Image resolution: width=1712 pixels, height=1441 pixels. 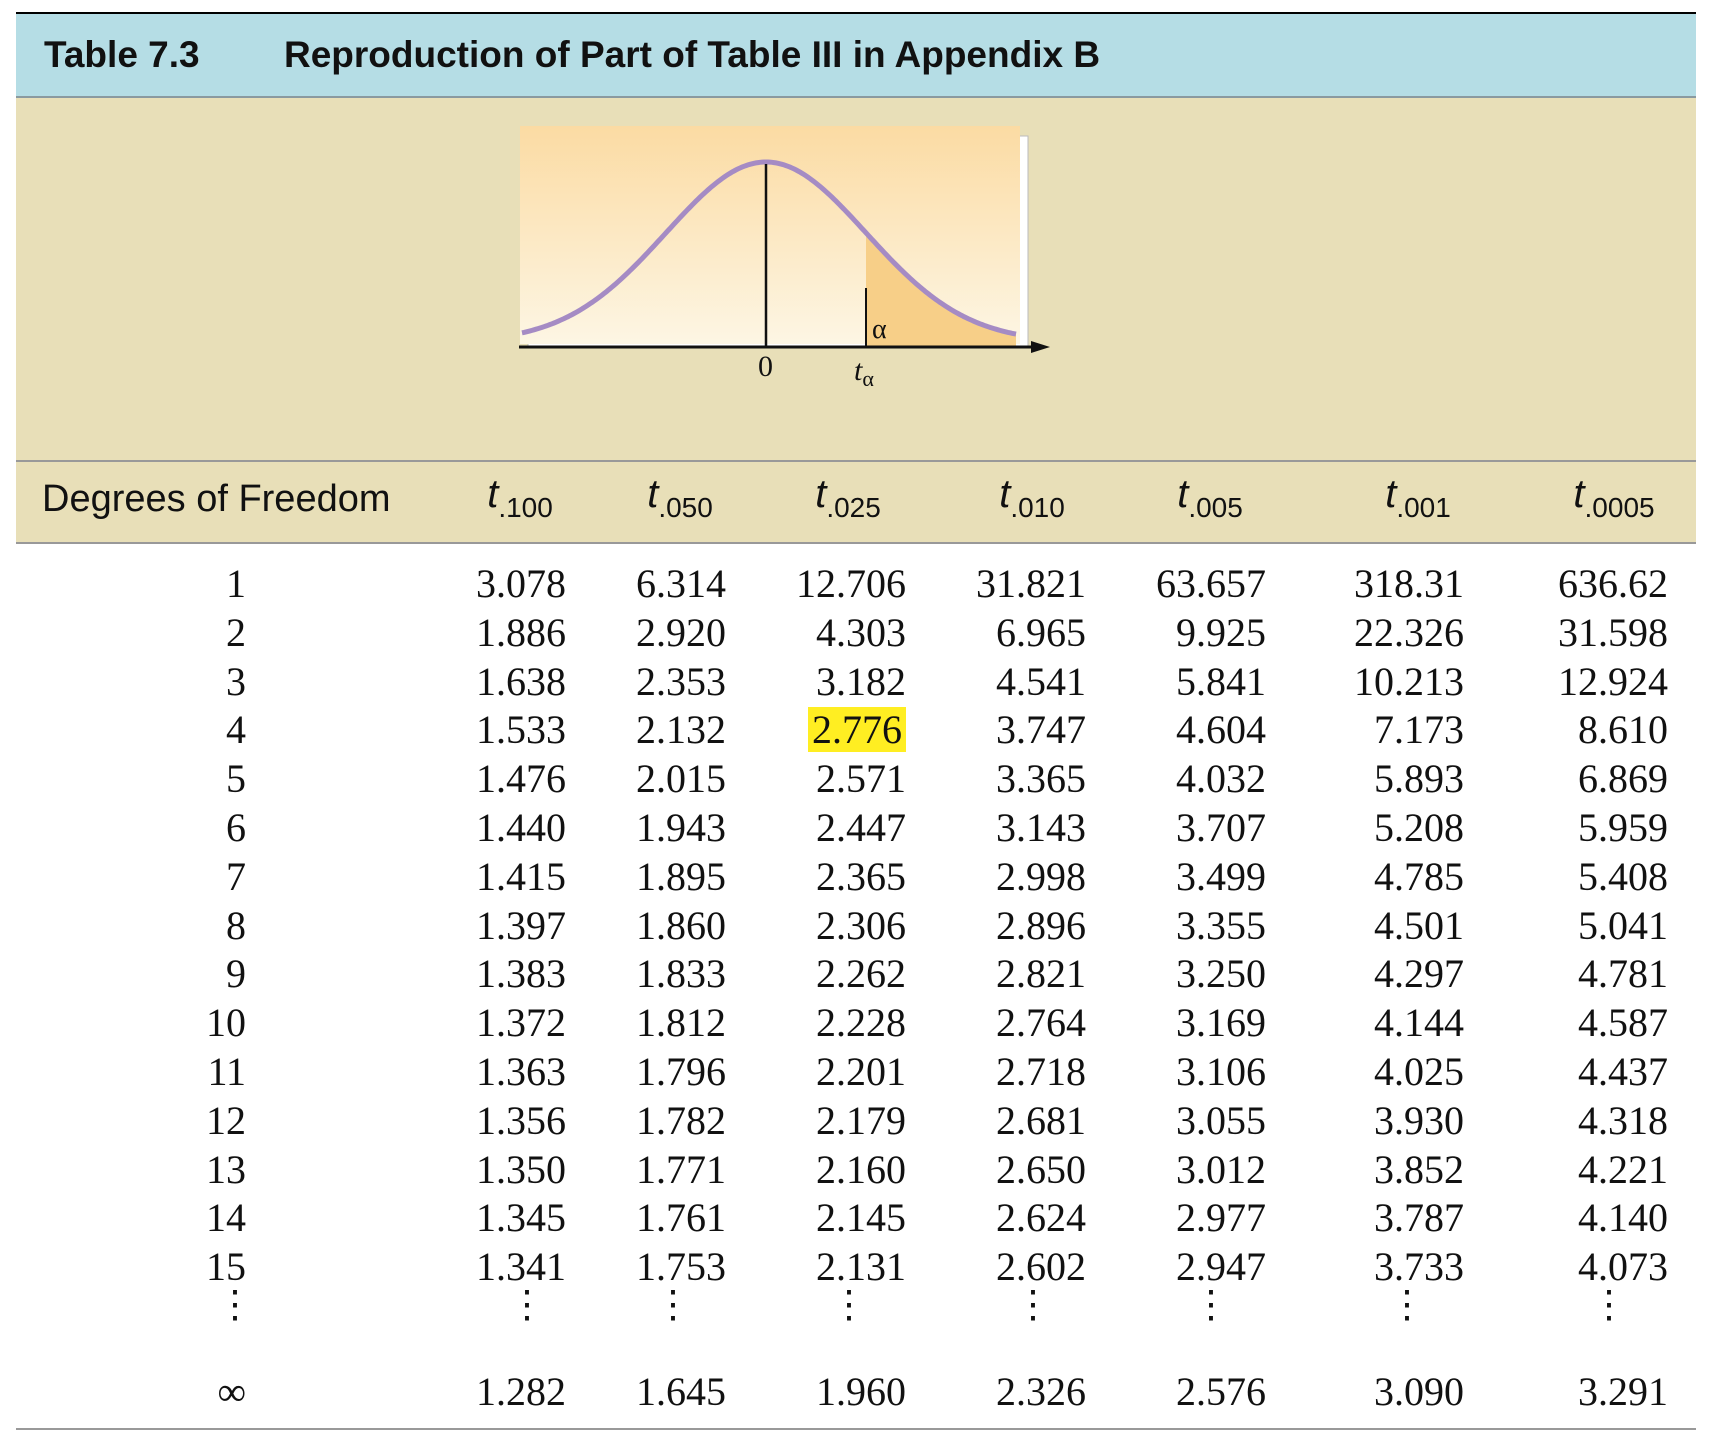 I want to click on value-cell: 2.602, so click(x=1041, y=1267).